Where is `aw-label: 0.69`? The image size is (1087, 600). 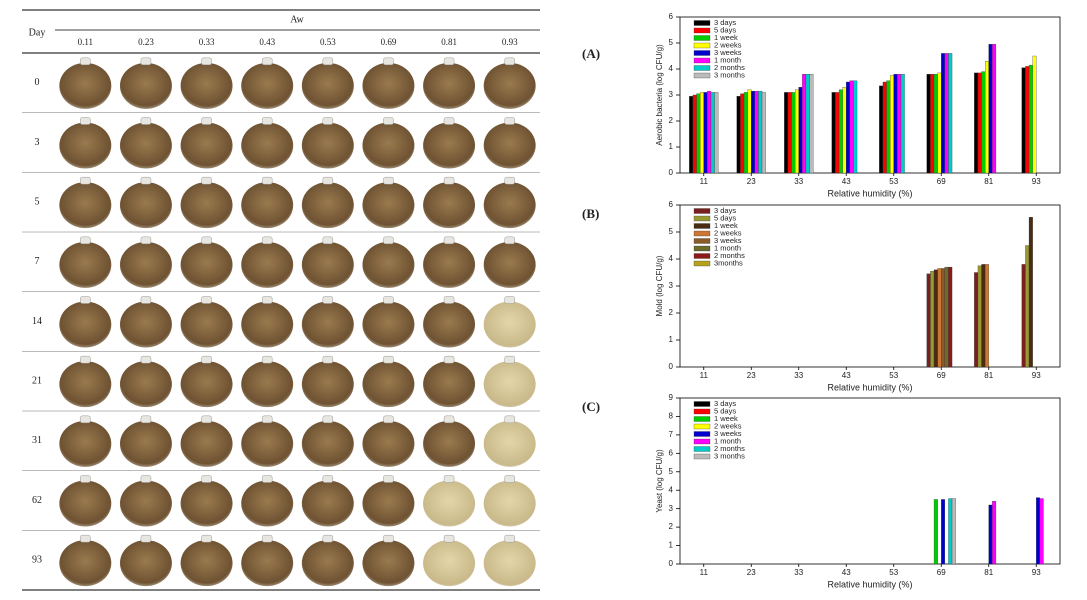
aw-label: 0.69 is located at coordinates (389, 42).